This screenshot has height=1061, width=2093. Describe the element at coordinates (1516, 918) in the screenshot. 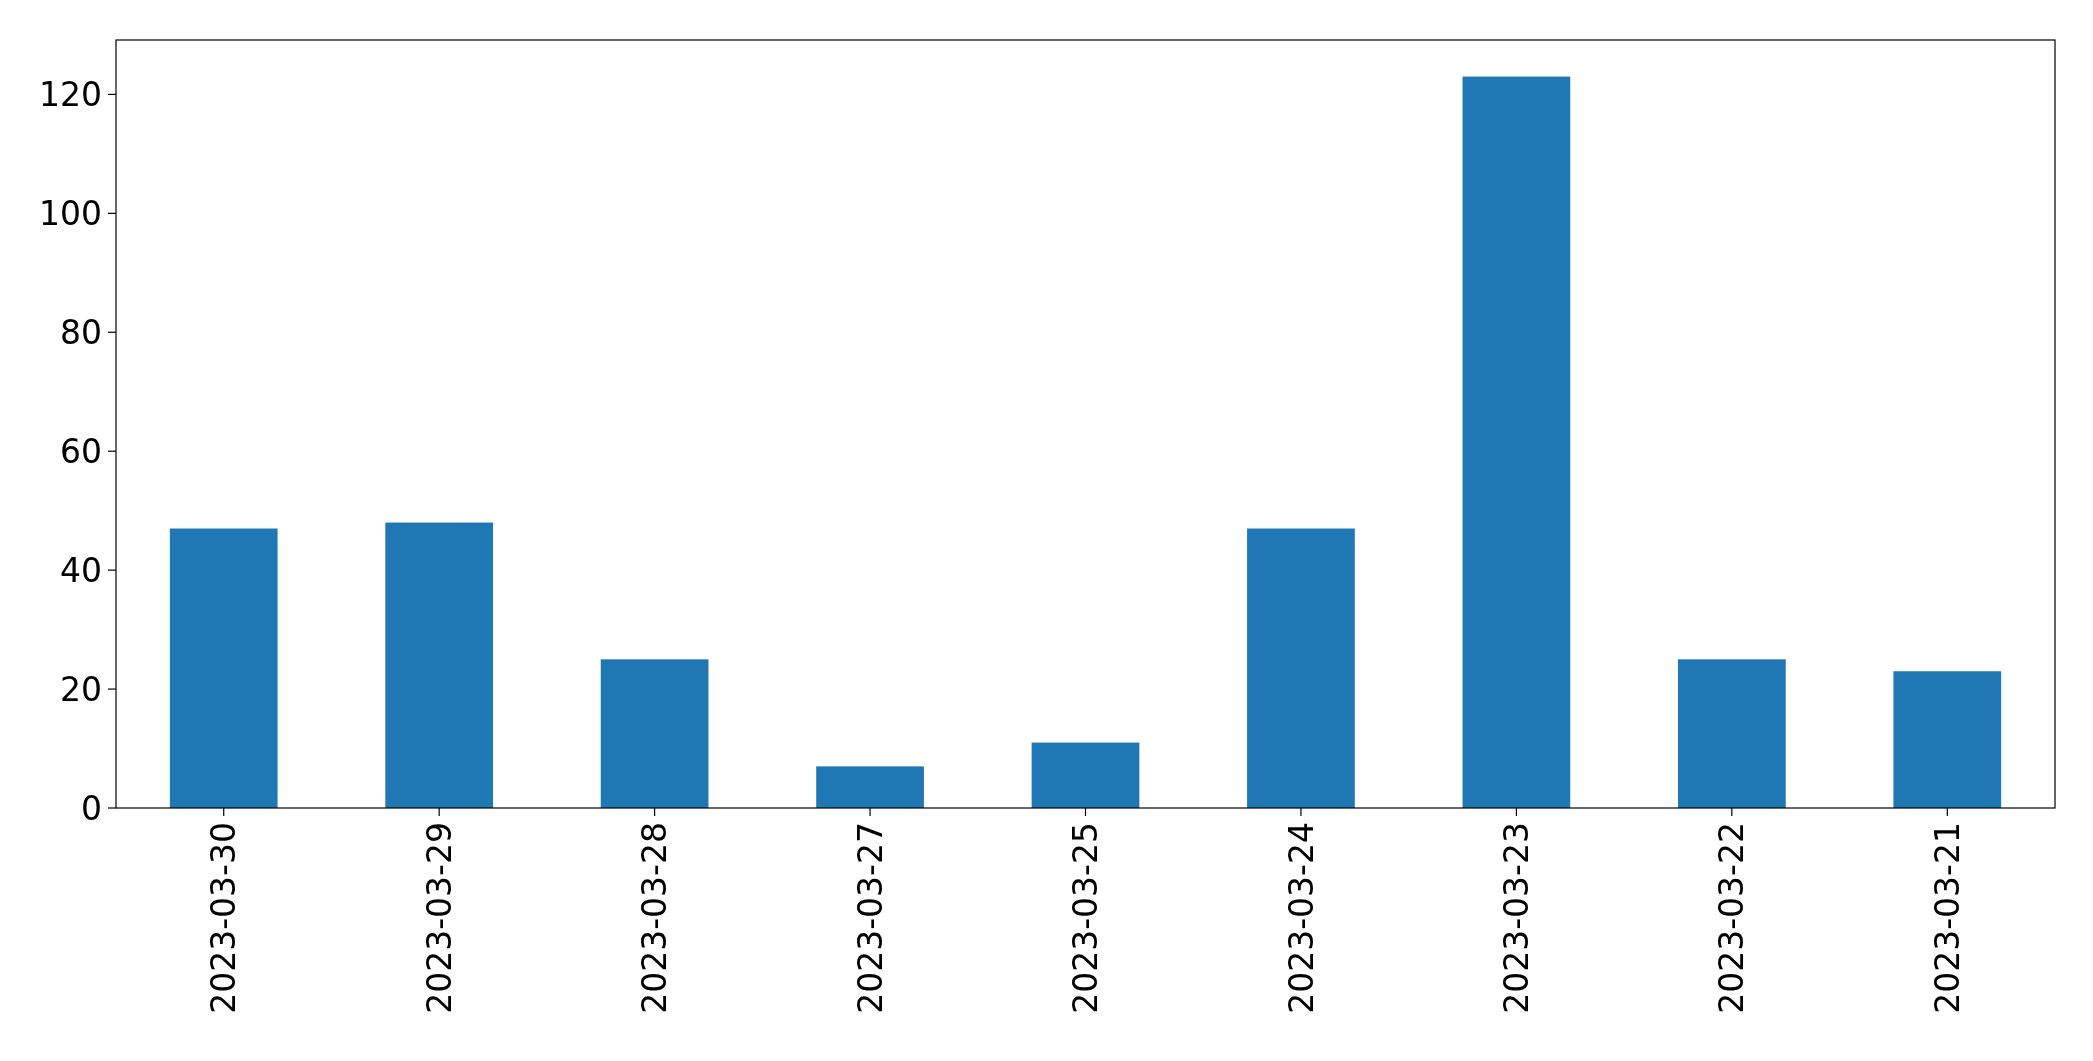

I see `x-tick-label: 2023-03-23` at that location.